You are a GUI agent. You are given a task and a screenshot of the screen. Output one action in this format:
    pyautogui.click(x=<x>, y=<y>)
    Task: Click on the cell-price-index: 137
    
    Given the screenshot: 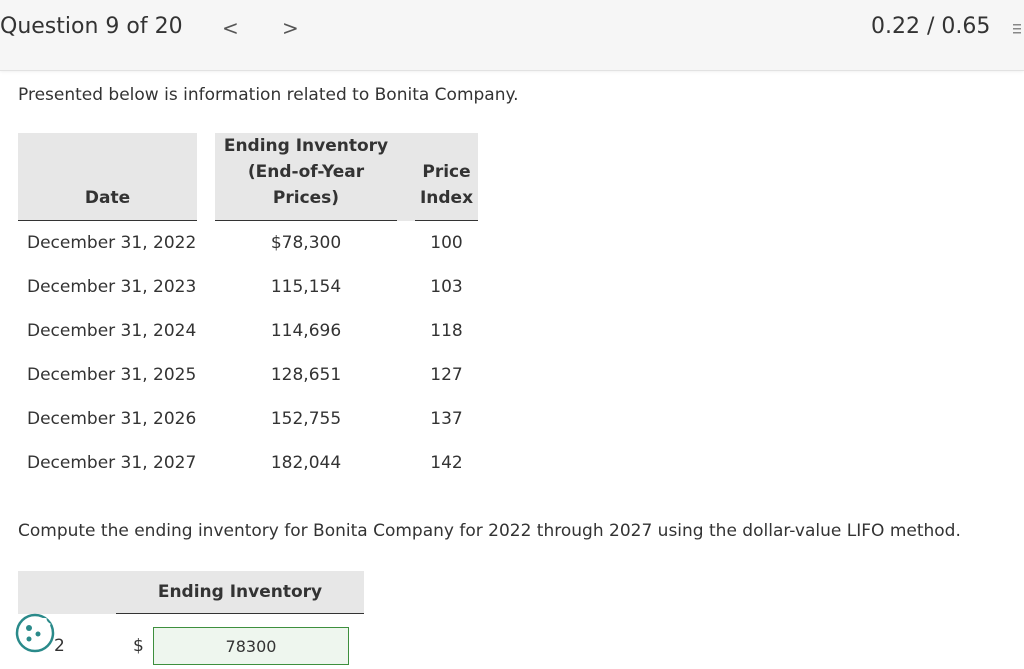 What is the action you would take?
    pyautogui.click(x=446, y=419)
    